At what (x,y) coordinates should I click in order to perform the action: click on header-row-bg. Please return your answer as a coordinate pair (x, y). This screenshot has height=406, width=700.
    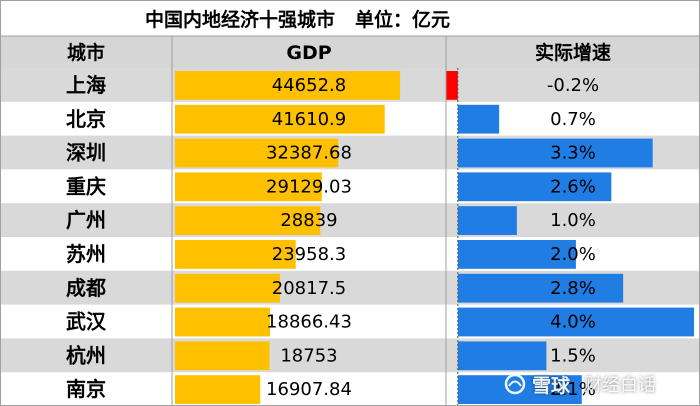
    Looking at the image, I should click on (350, 52).